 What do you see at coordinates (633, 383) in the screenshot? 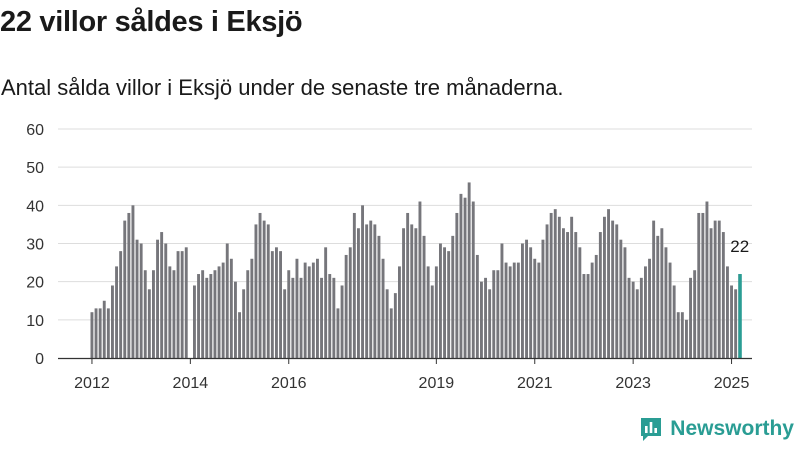
I see `x-tick-label: 2023` at bounding box center [633, 383].